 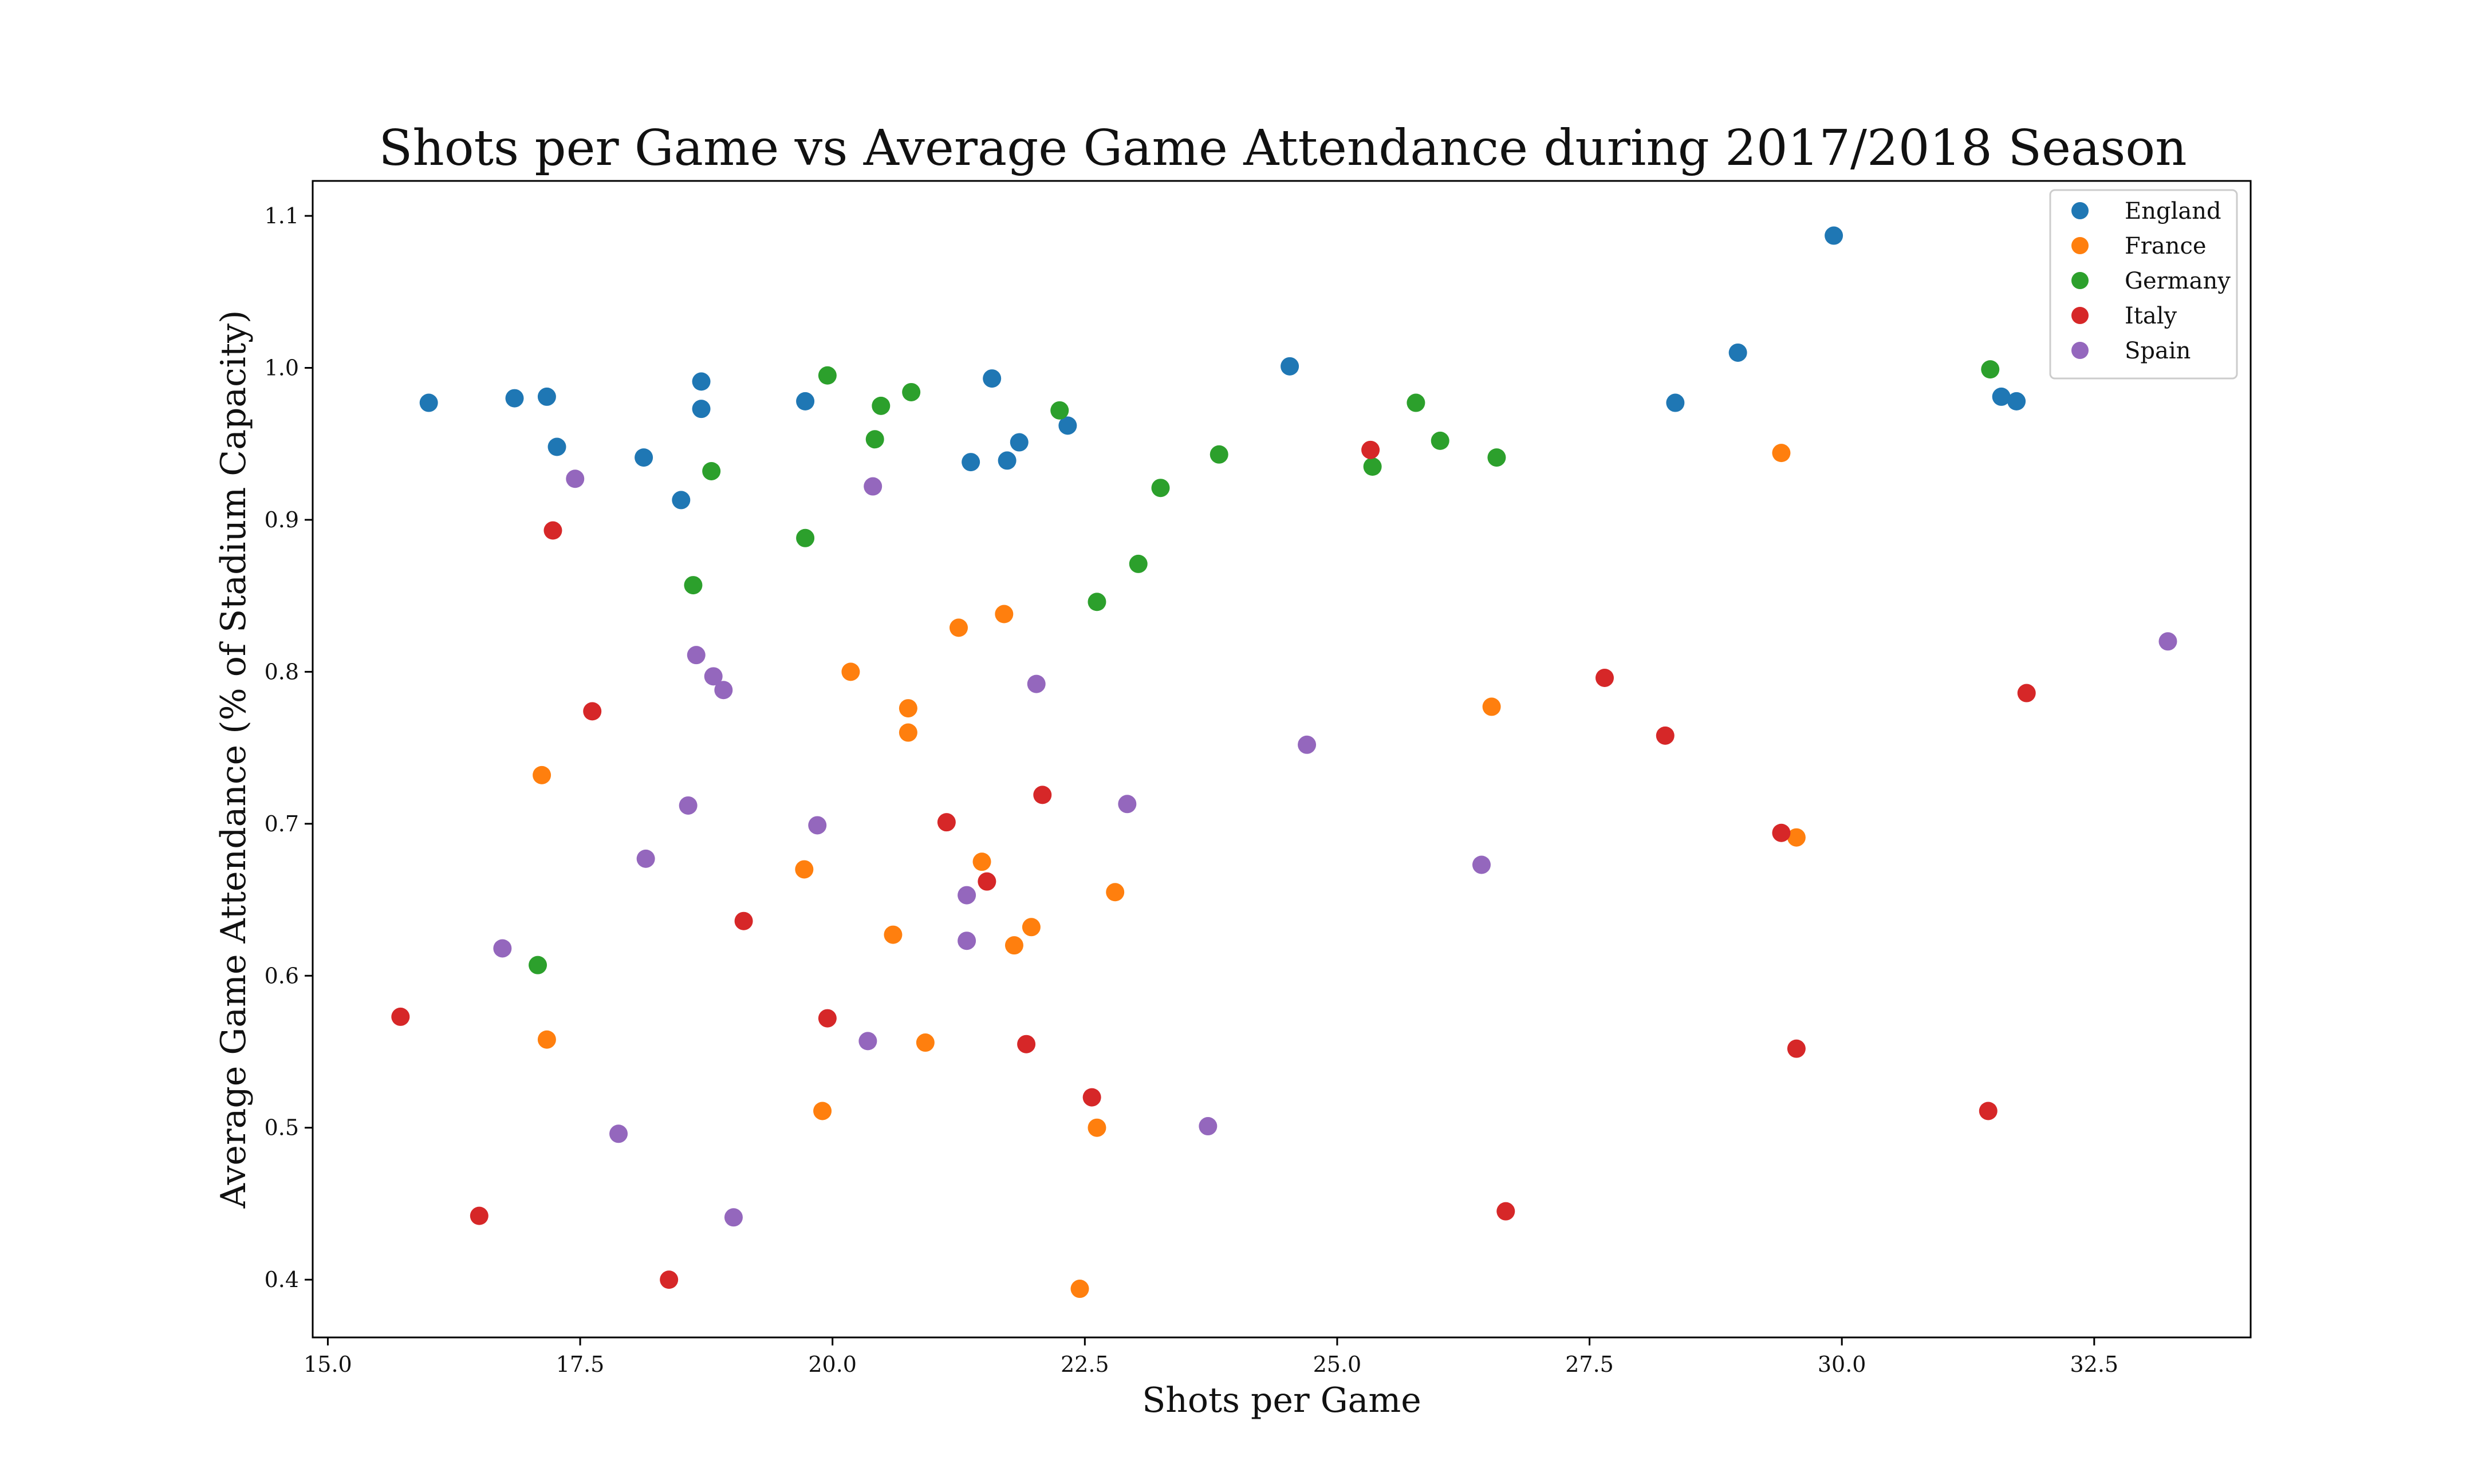 What do you see at coordinates (282, 1127) in the screenshot?
I see `y-tick-label: 0.5` at bounding box center [282, 1127].